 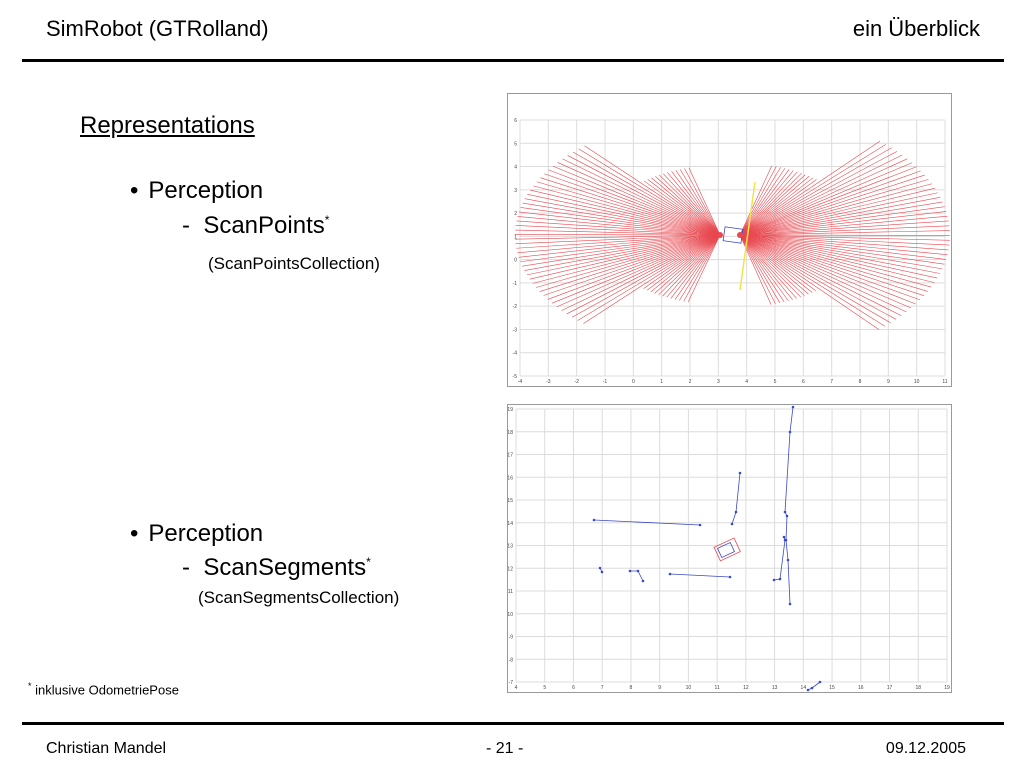 I want to click on y-tick-label: -3, so click(x=515, y=330).